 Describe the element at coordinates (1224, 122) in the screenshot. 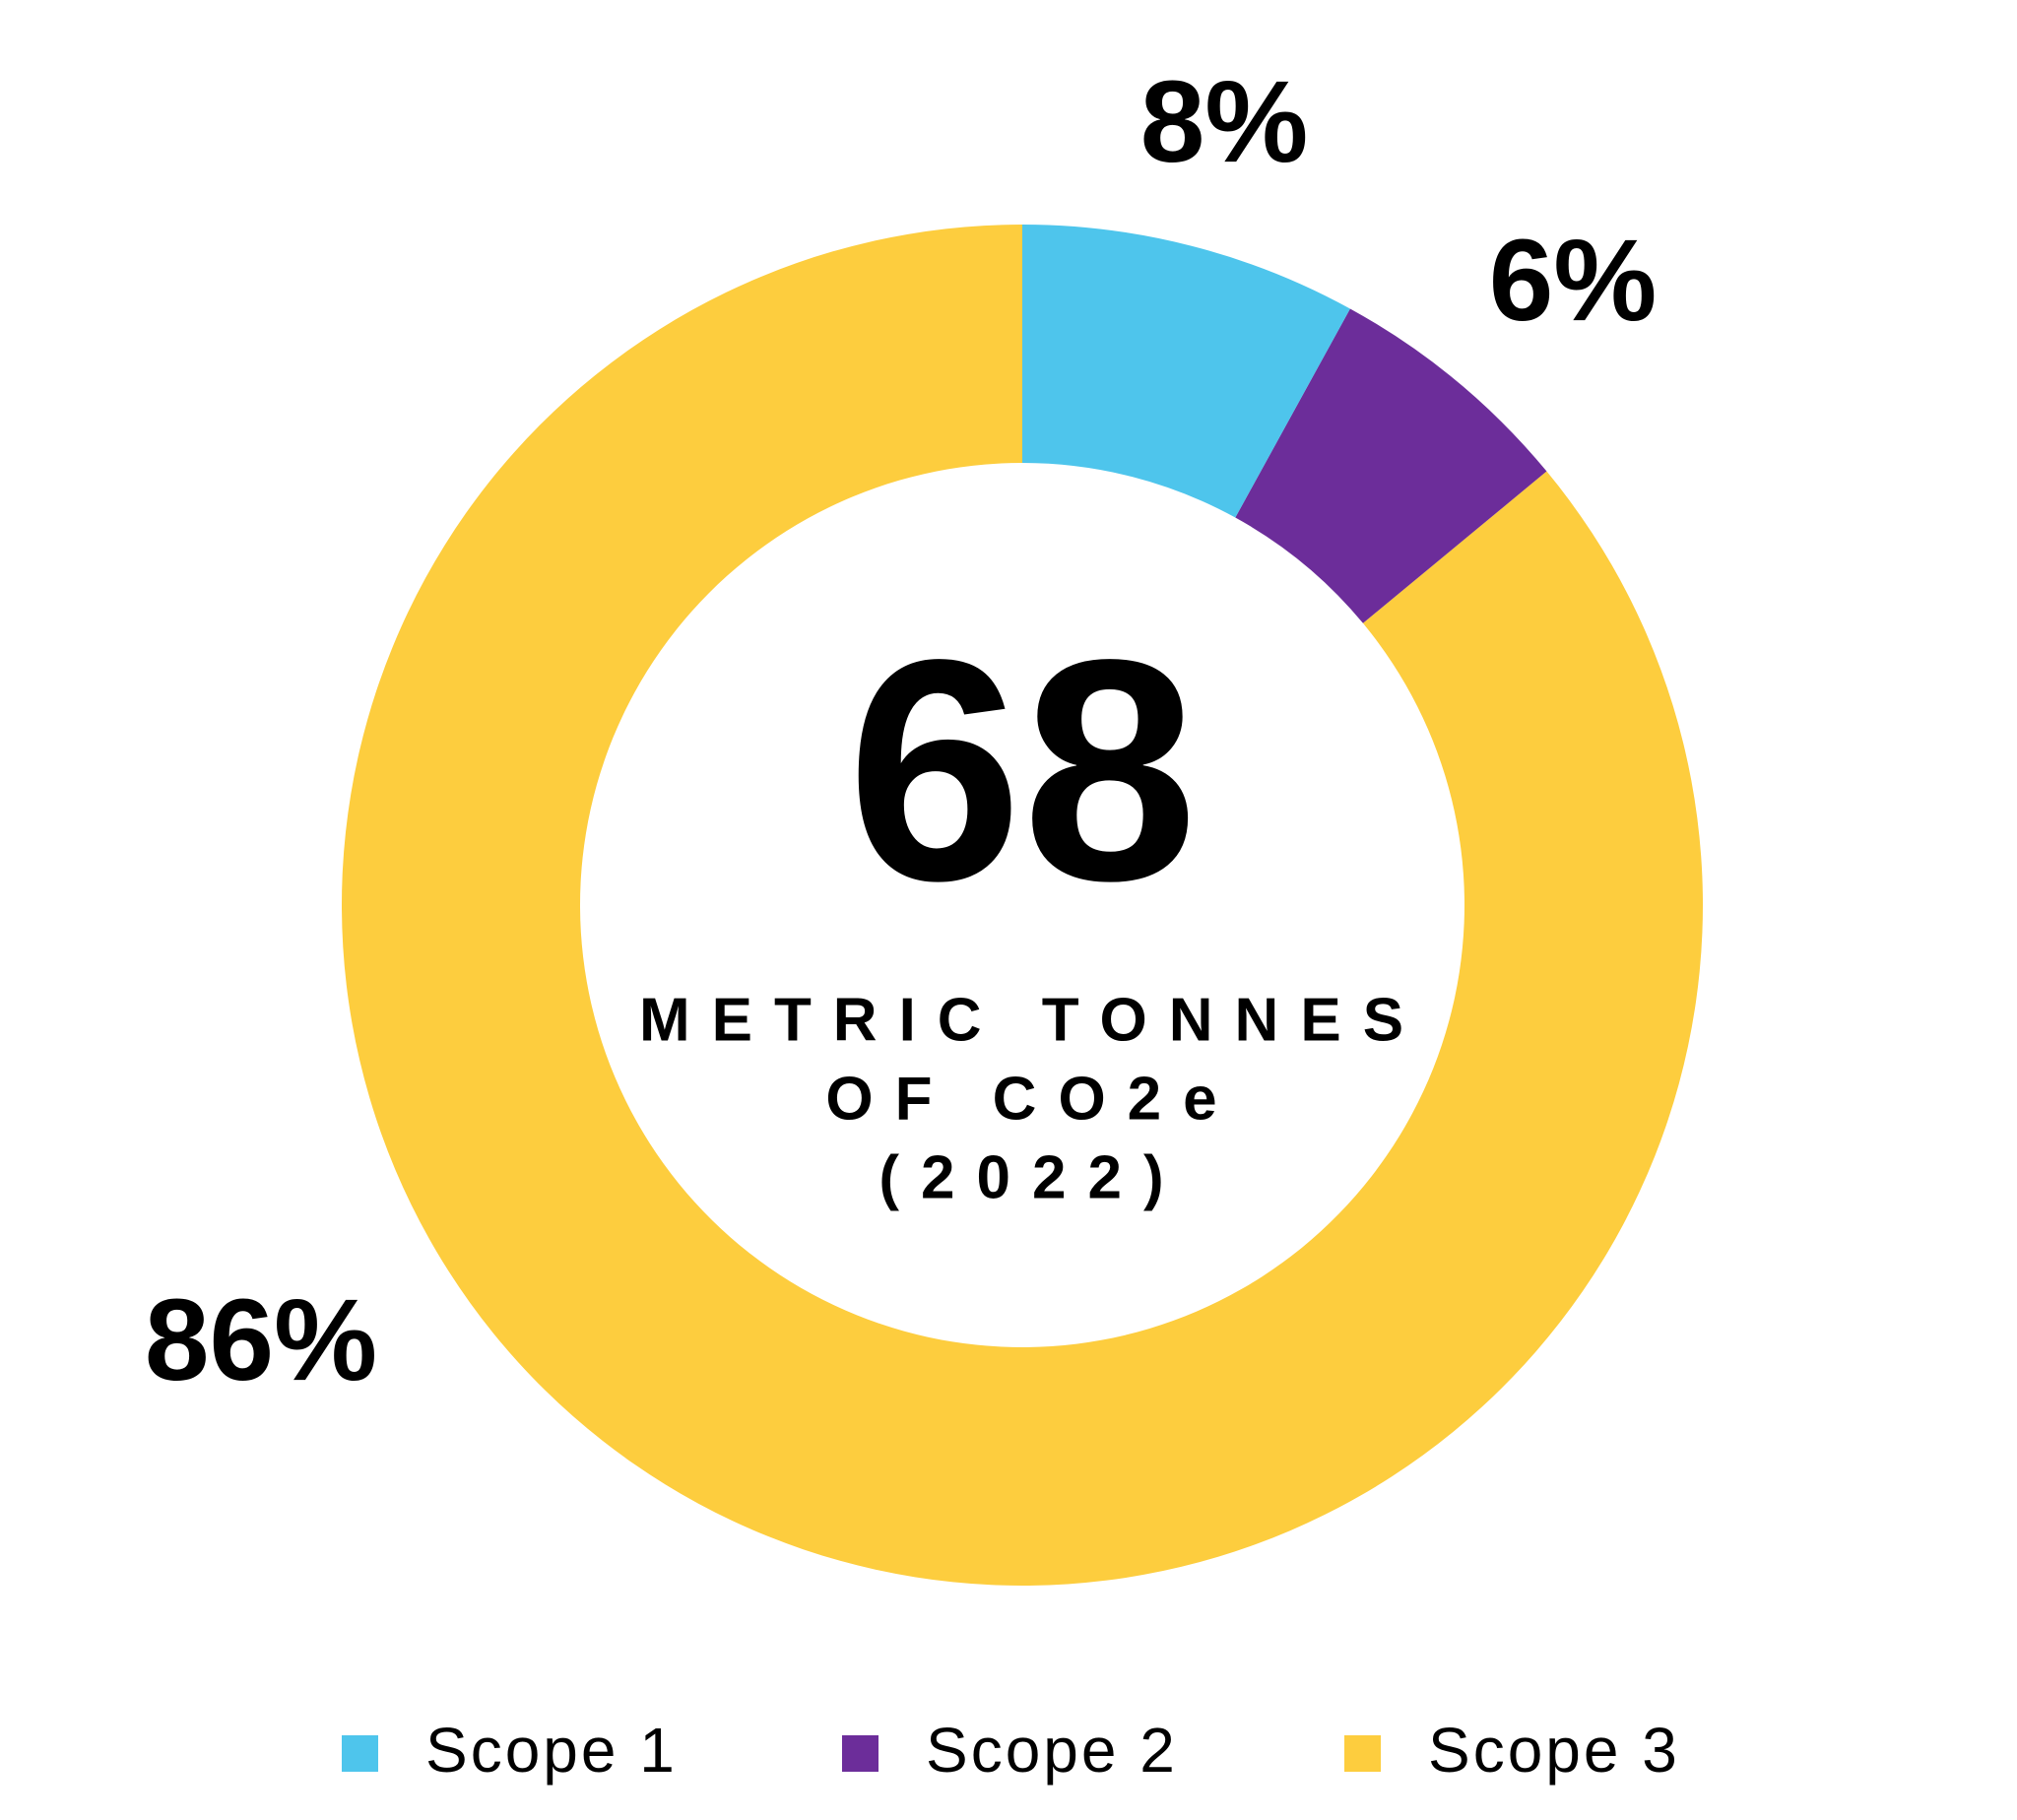

I see `data-label: 8%` at that location.